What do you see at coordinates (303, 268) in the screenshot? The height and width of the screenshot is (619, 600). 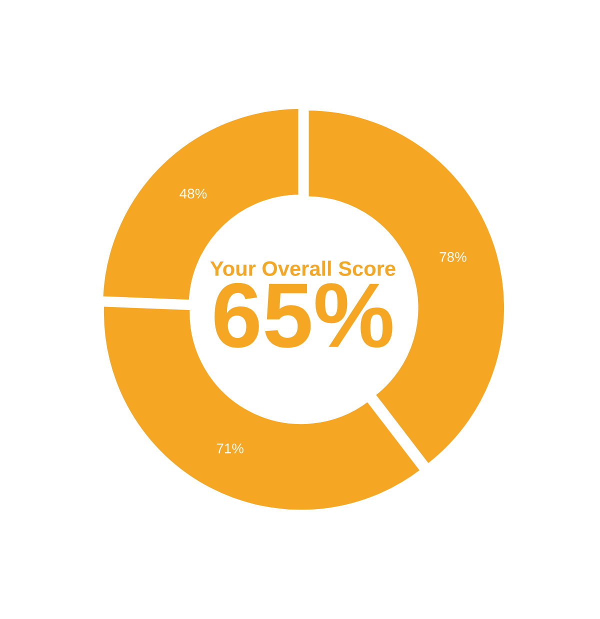 I see `text: Your Overall Score` at bounding box center [303, 268].